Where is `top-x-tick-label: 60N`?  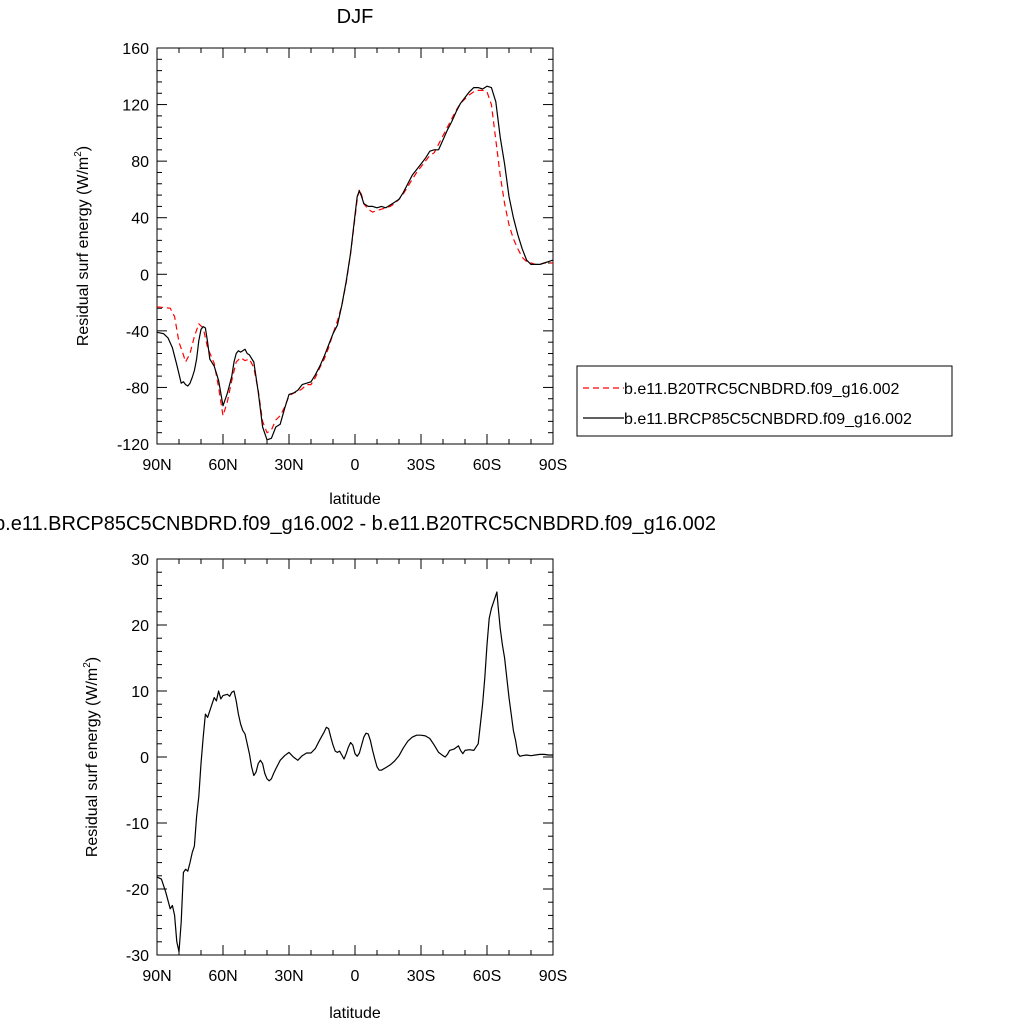
top-x-tick-label: 60N is located at coordinates (222, 465).